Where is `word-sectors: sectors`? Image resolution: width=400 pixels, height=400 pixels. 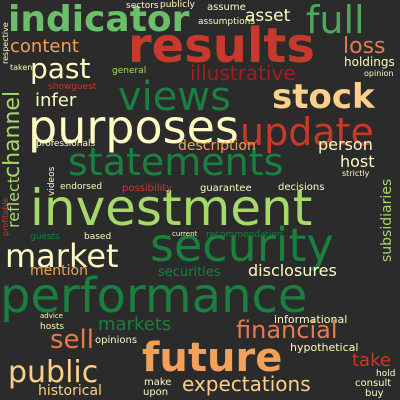
word-sectors: sectors is located at coordinates (142, 6).